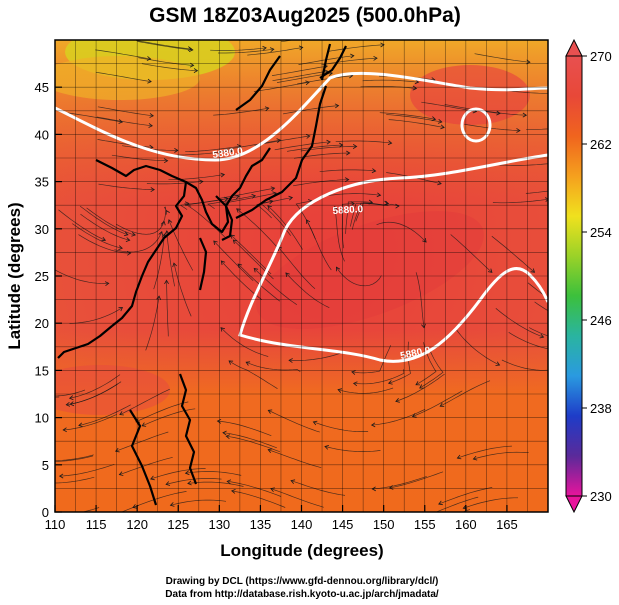 The height and width of the screenshot is (605, 619). What do you see at coordinates (45, 465) in the screenshot?
I see `y-tick-label: 5` at bounding box center [45, 465].